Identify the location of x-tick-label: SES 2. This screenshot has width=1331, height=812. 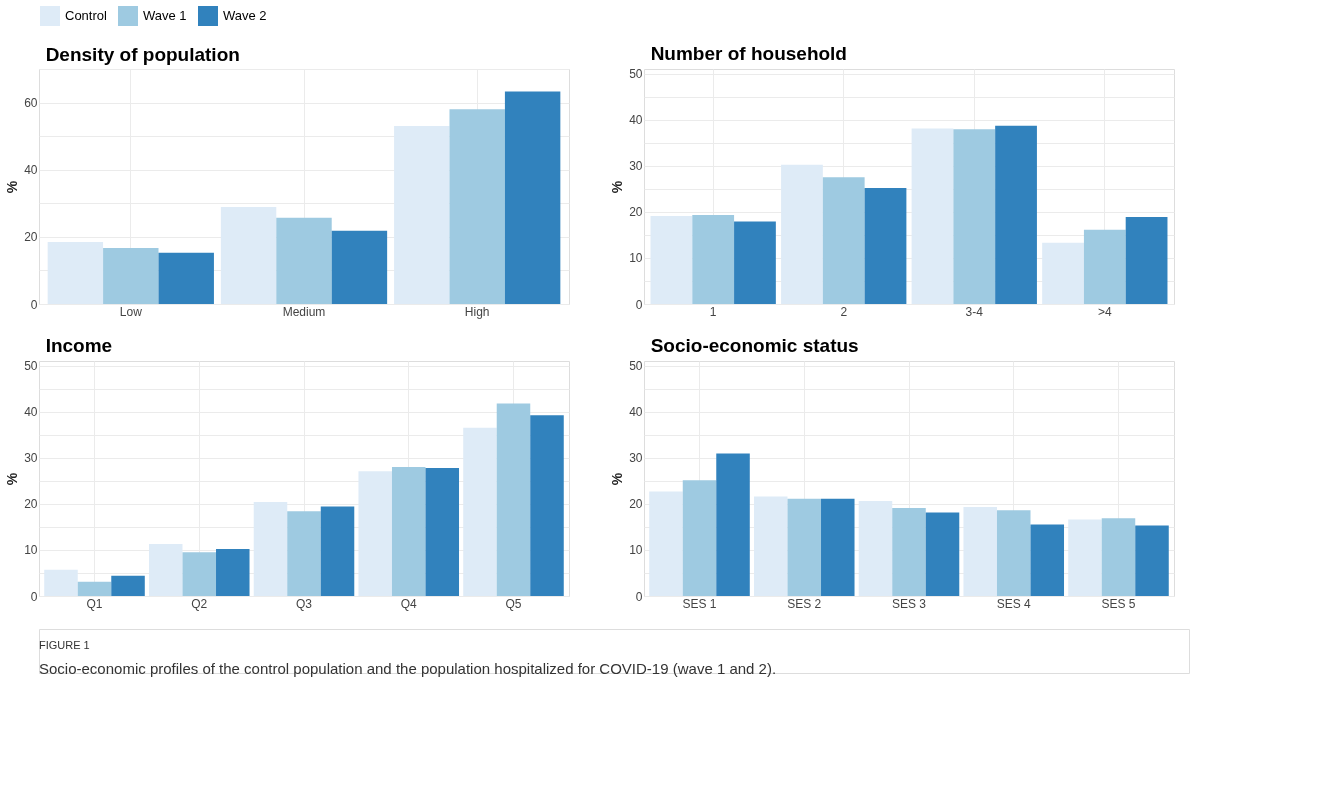
(804, 603).